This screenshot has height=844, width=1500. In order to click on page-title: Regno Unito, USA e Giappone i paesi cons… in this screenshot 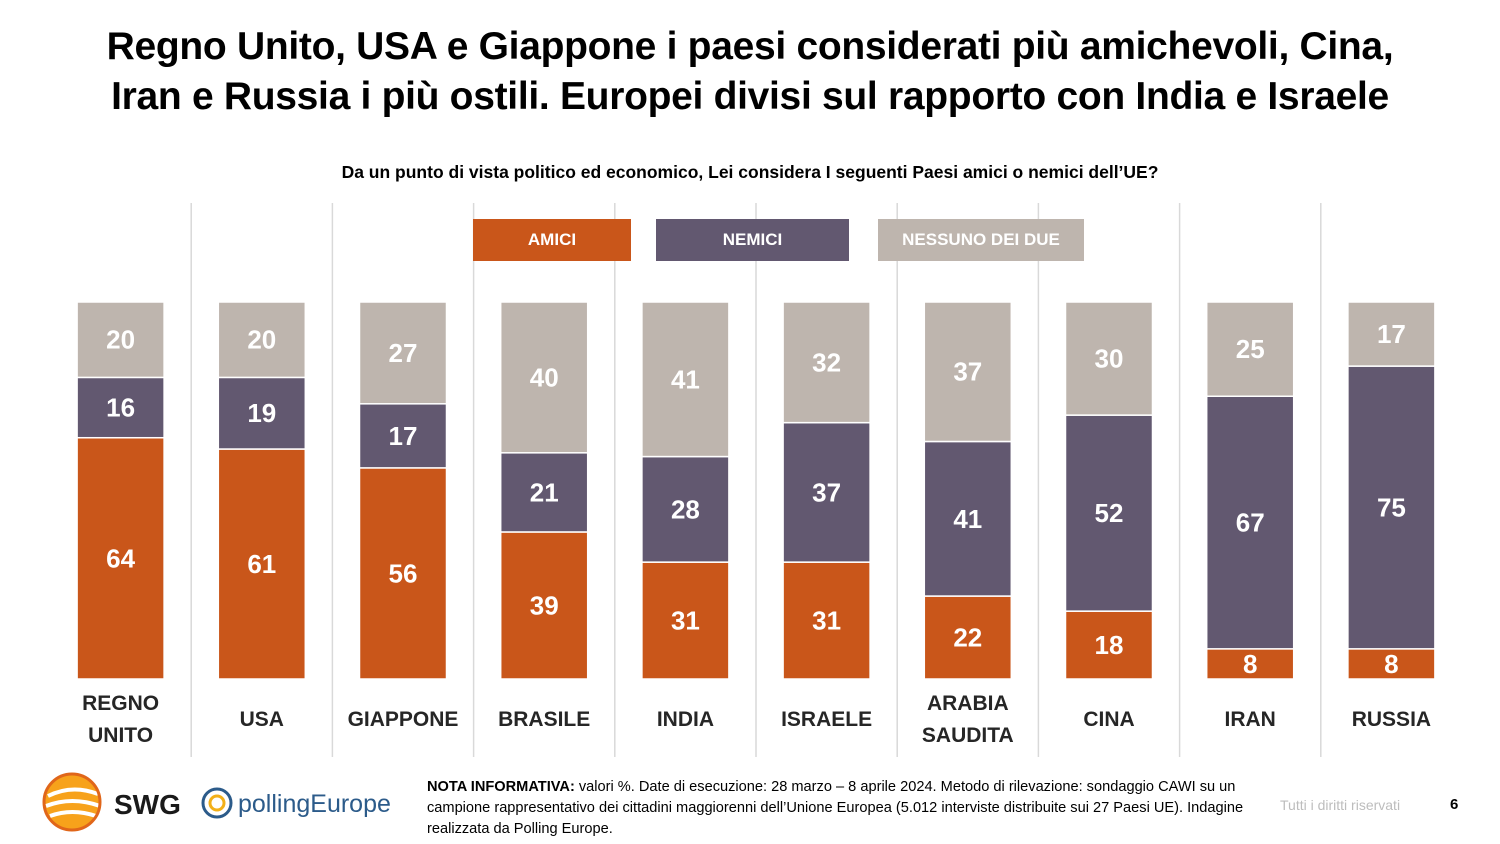, I will do `click(750, 72)`.